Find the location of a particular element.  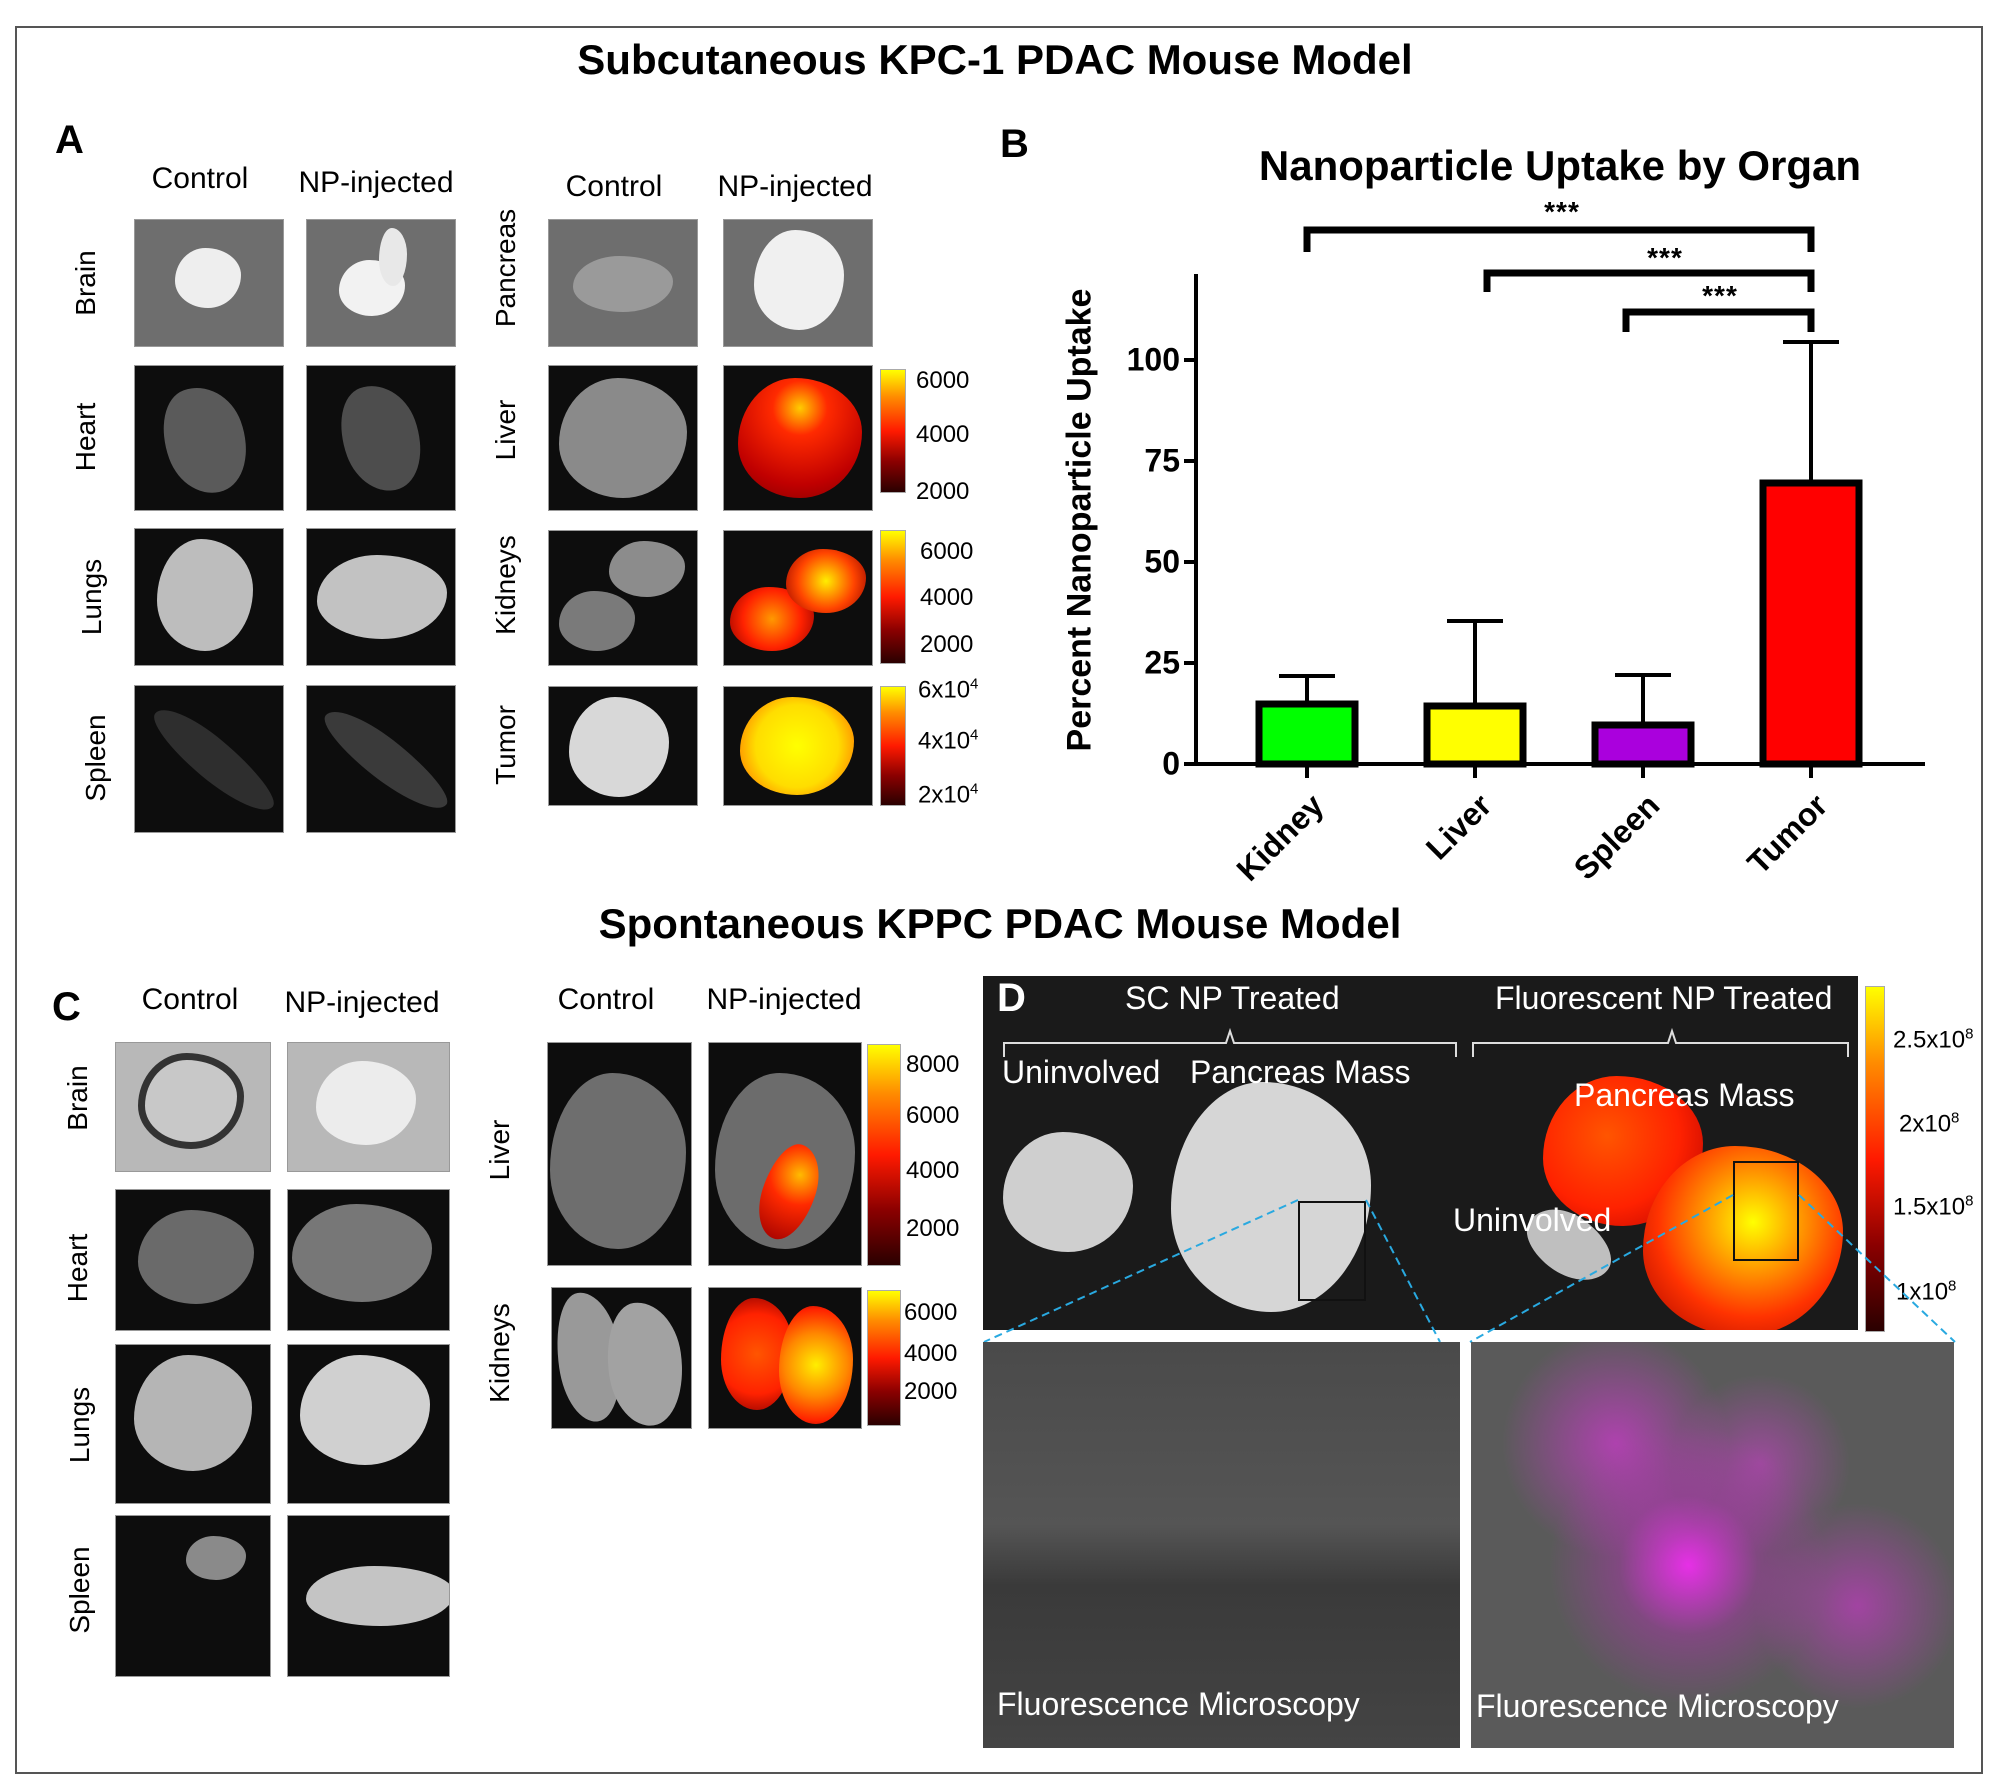

image-c-brain-control is located at coordinates (193, 1107).